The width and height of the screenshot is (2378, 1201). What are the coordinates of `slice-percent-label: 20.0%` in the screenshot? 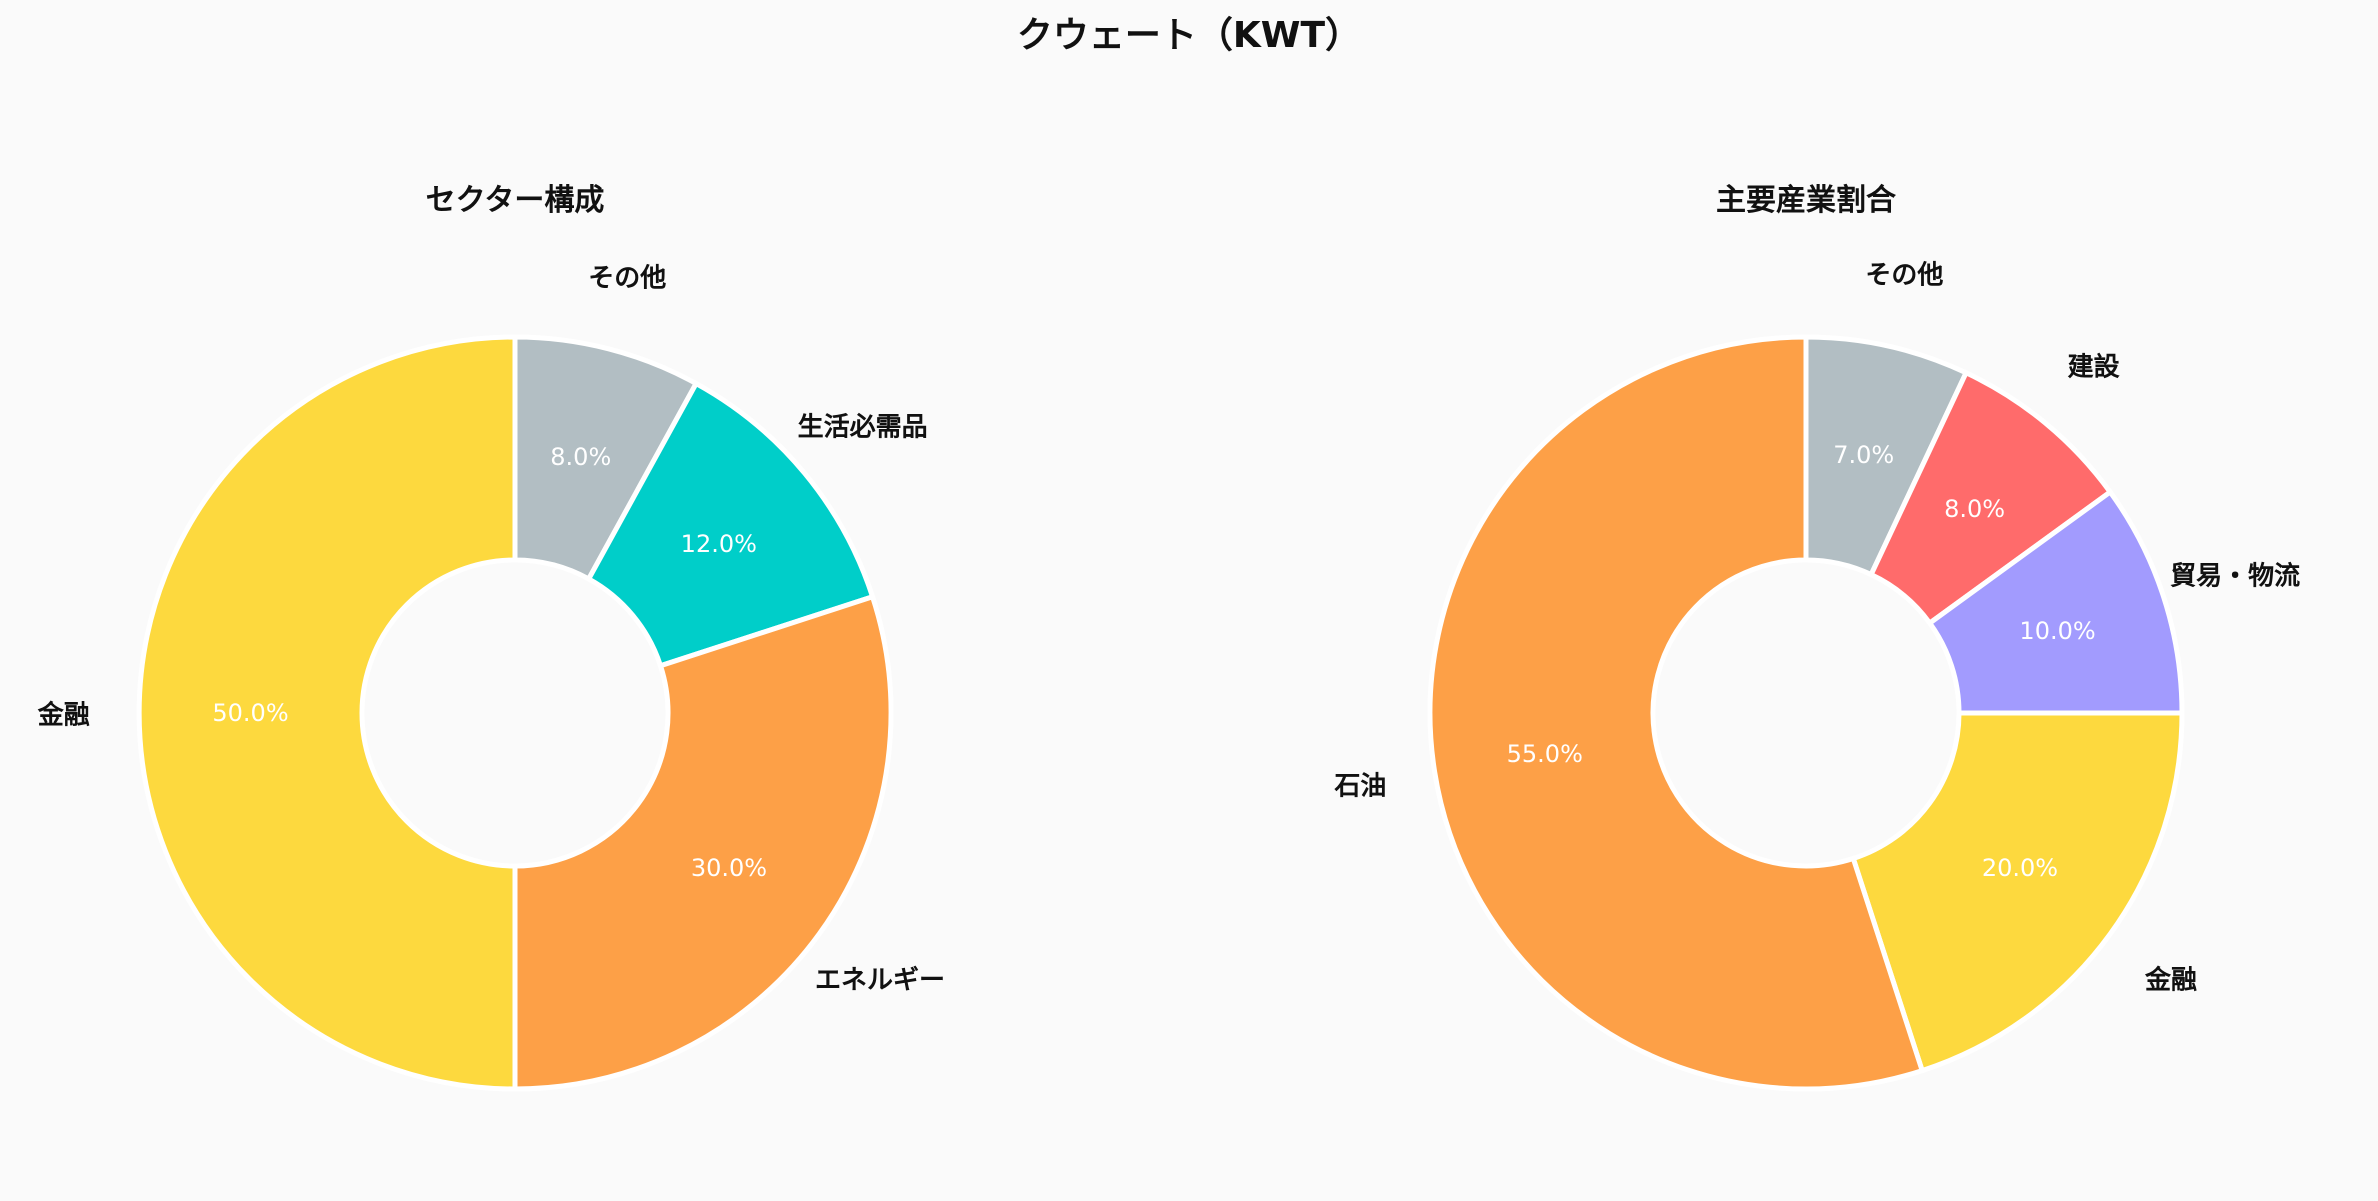 It's located at (2020, 868).